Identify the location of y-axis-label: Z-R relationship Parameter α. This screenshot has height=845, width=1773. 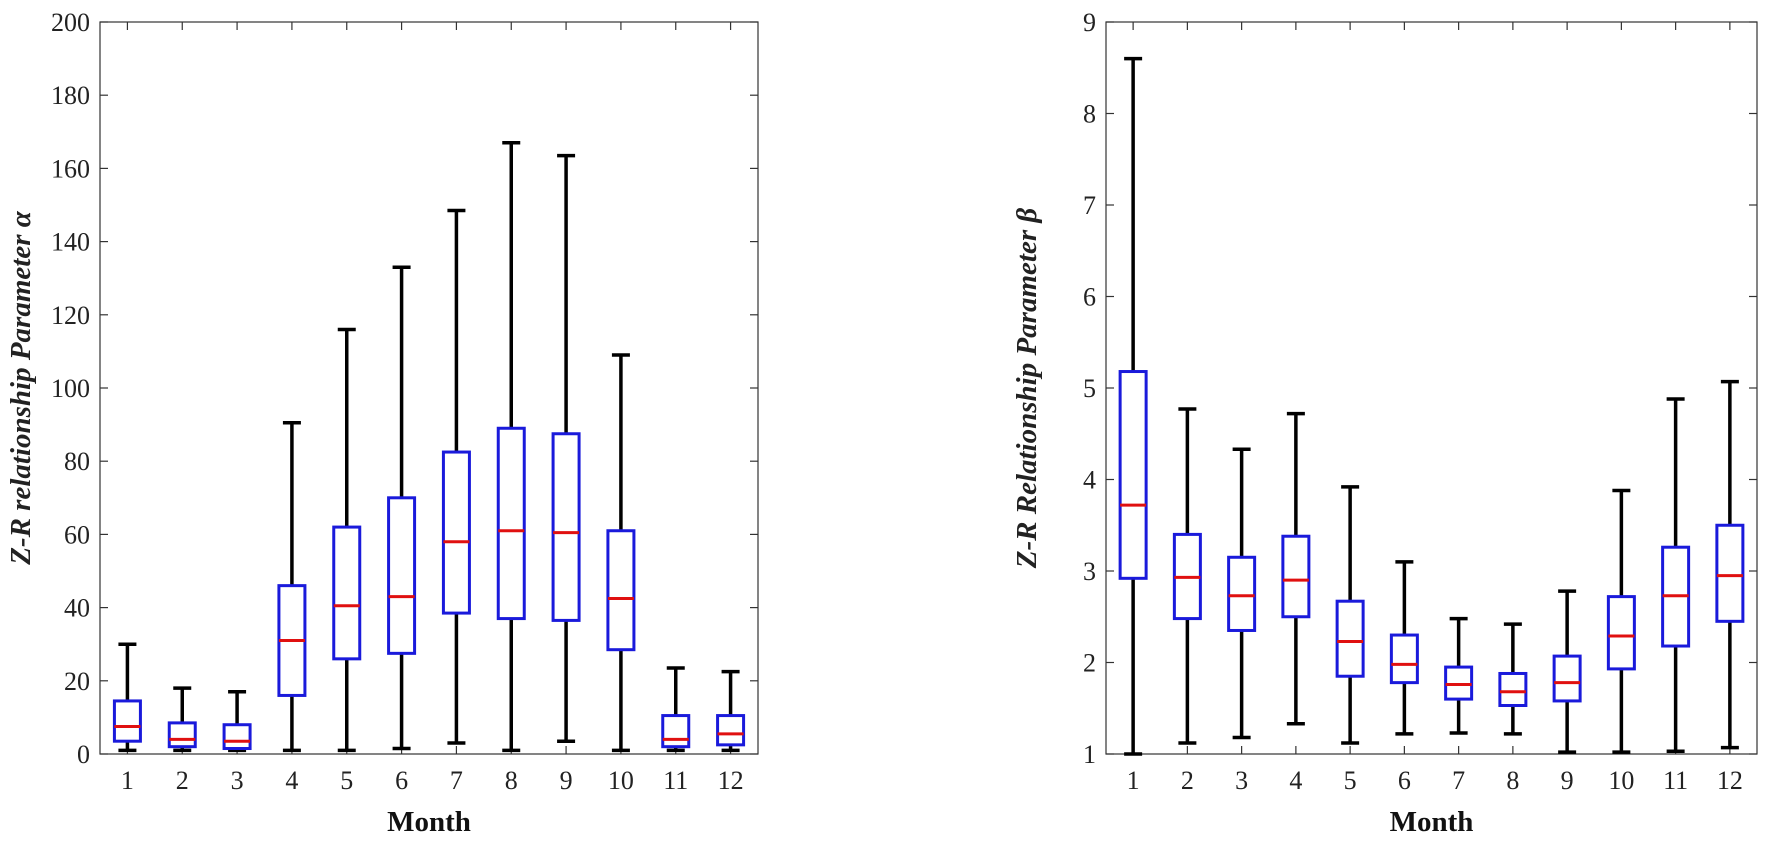
(21, 388).